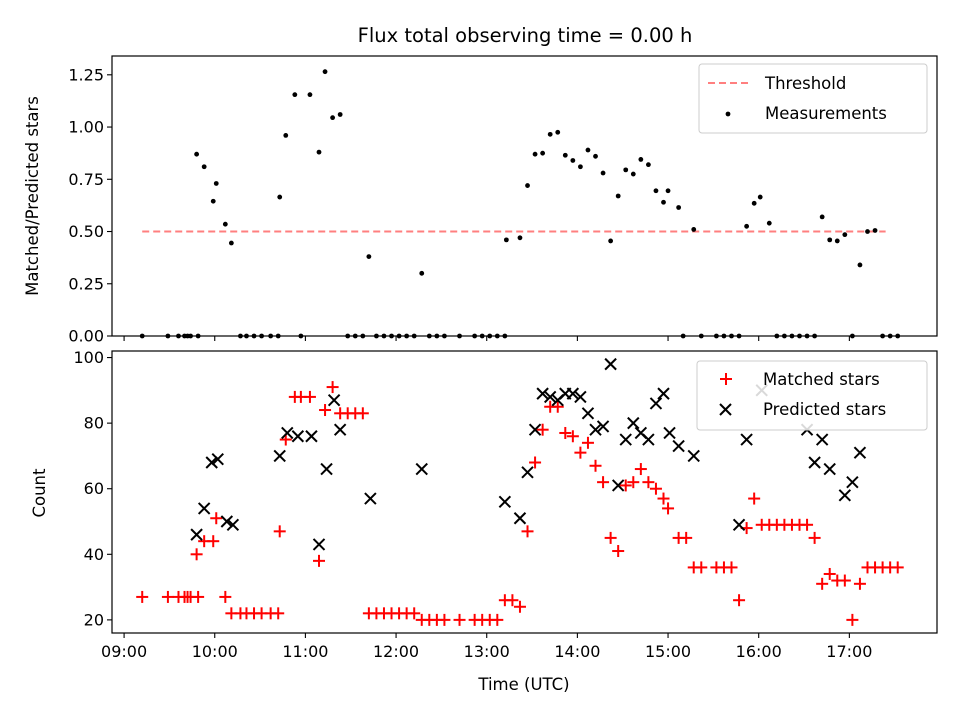 The image size is (960, 720). What do you see at coordinates (523, 684) in the screenshot?
I see `x-axis-label: Time (UTC)` at bounding box center [523, 684].